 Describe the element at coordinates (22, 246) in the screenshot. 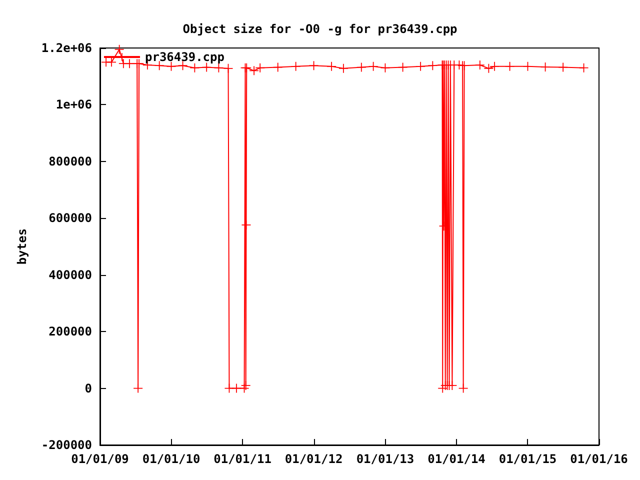

I see `y-axis-title: bytes` at that location.